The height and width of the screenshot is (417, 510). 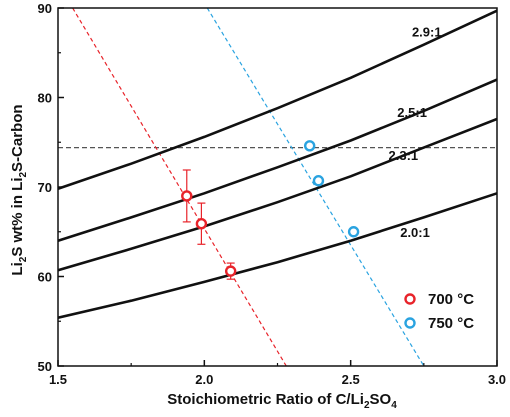 What do you see at coordinates (427, 32) in the screenshot?
I see `curve-label: 2.9:1` at bounding box center [427, 32].